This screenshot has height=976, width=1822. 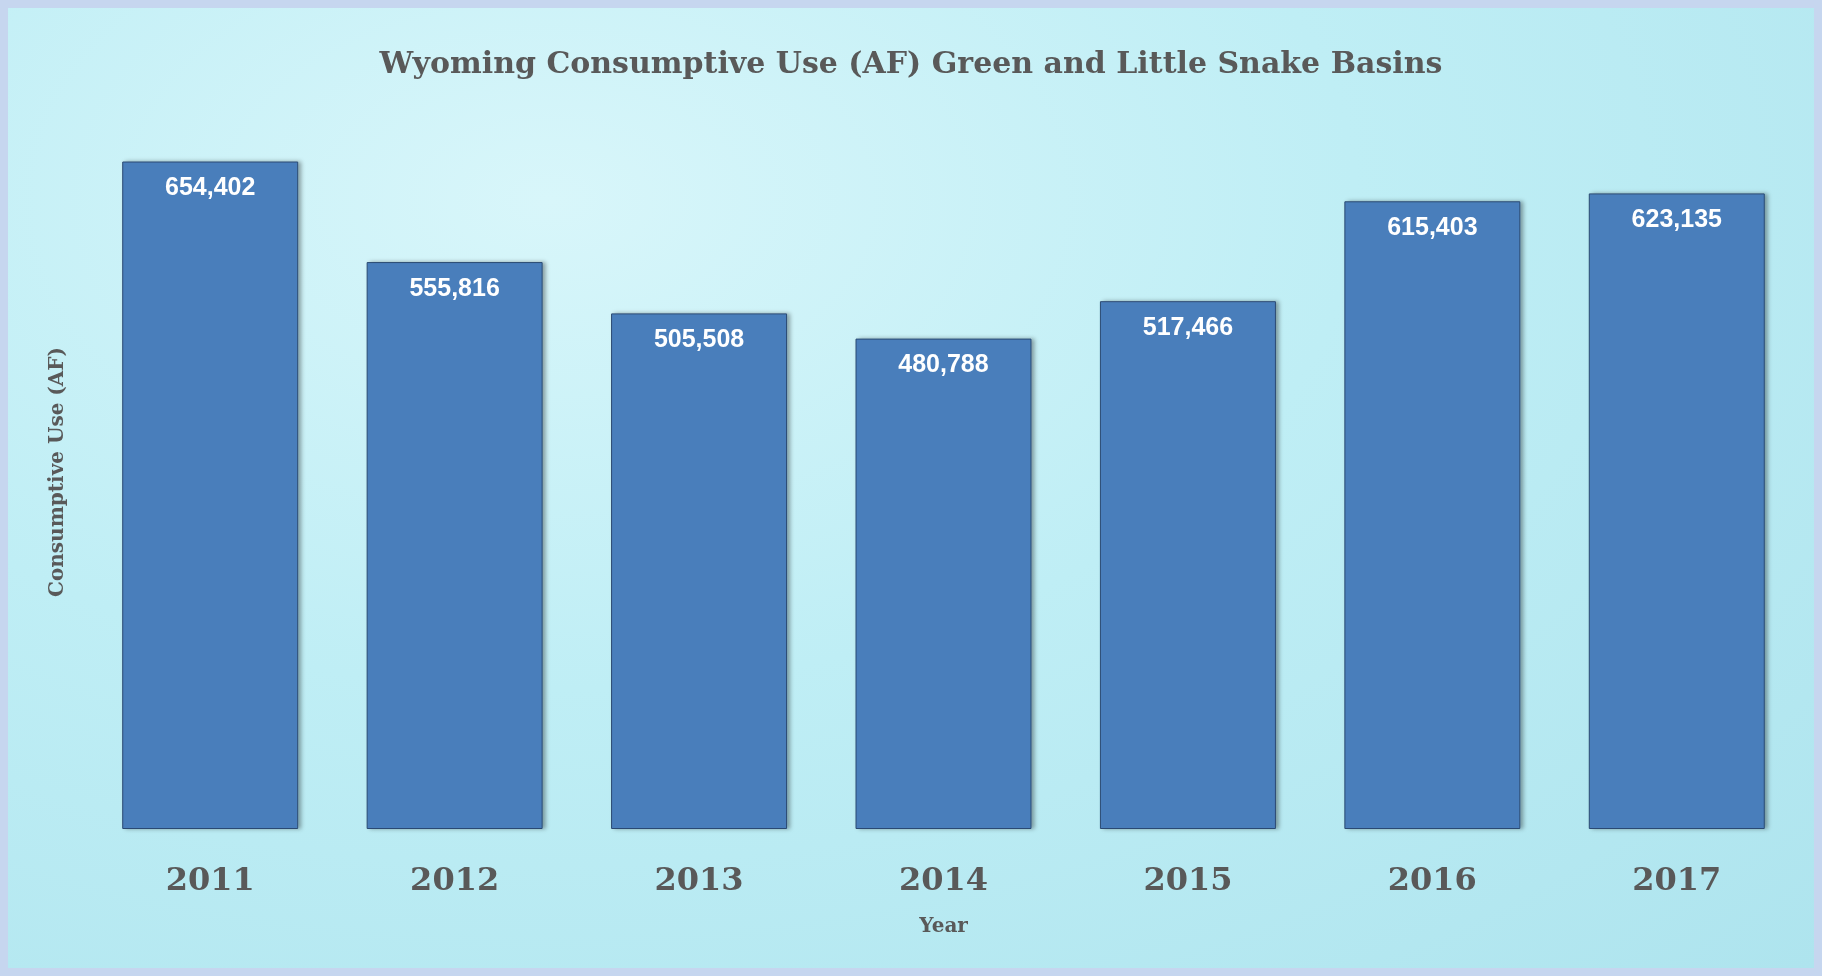 I want to click on x-tick-label: 2017, so click(x=1677, y=879).